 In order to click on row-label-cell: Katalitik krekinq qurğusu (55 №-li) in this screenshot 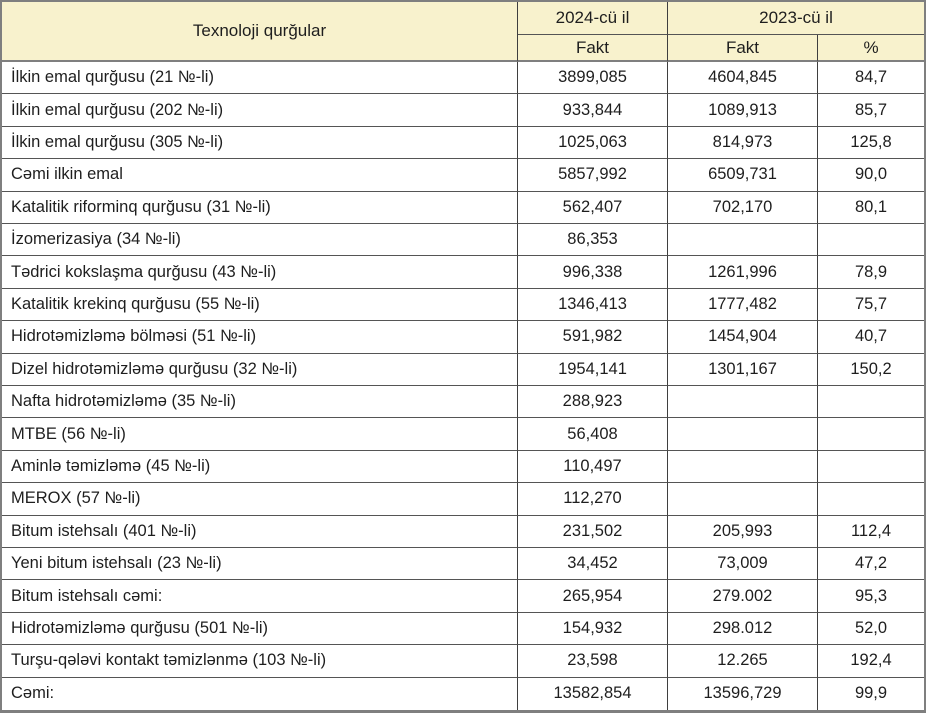, I will do `click(260, 305)`.